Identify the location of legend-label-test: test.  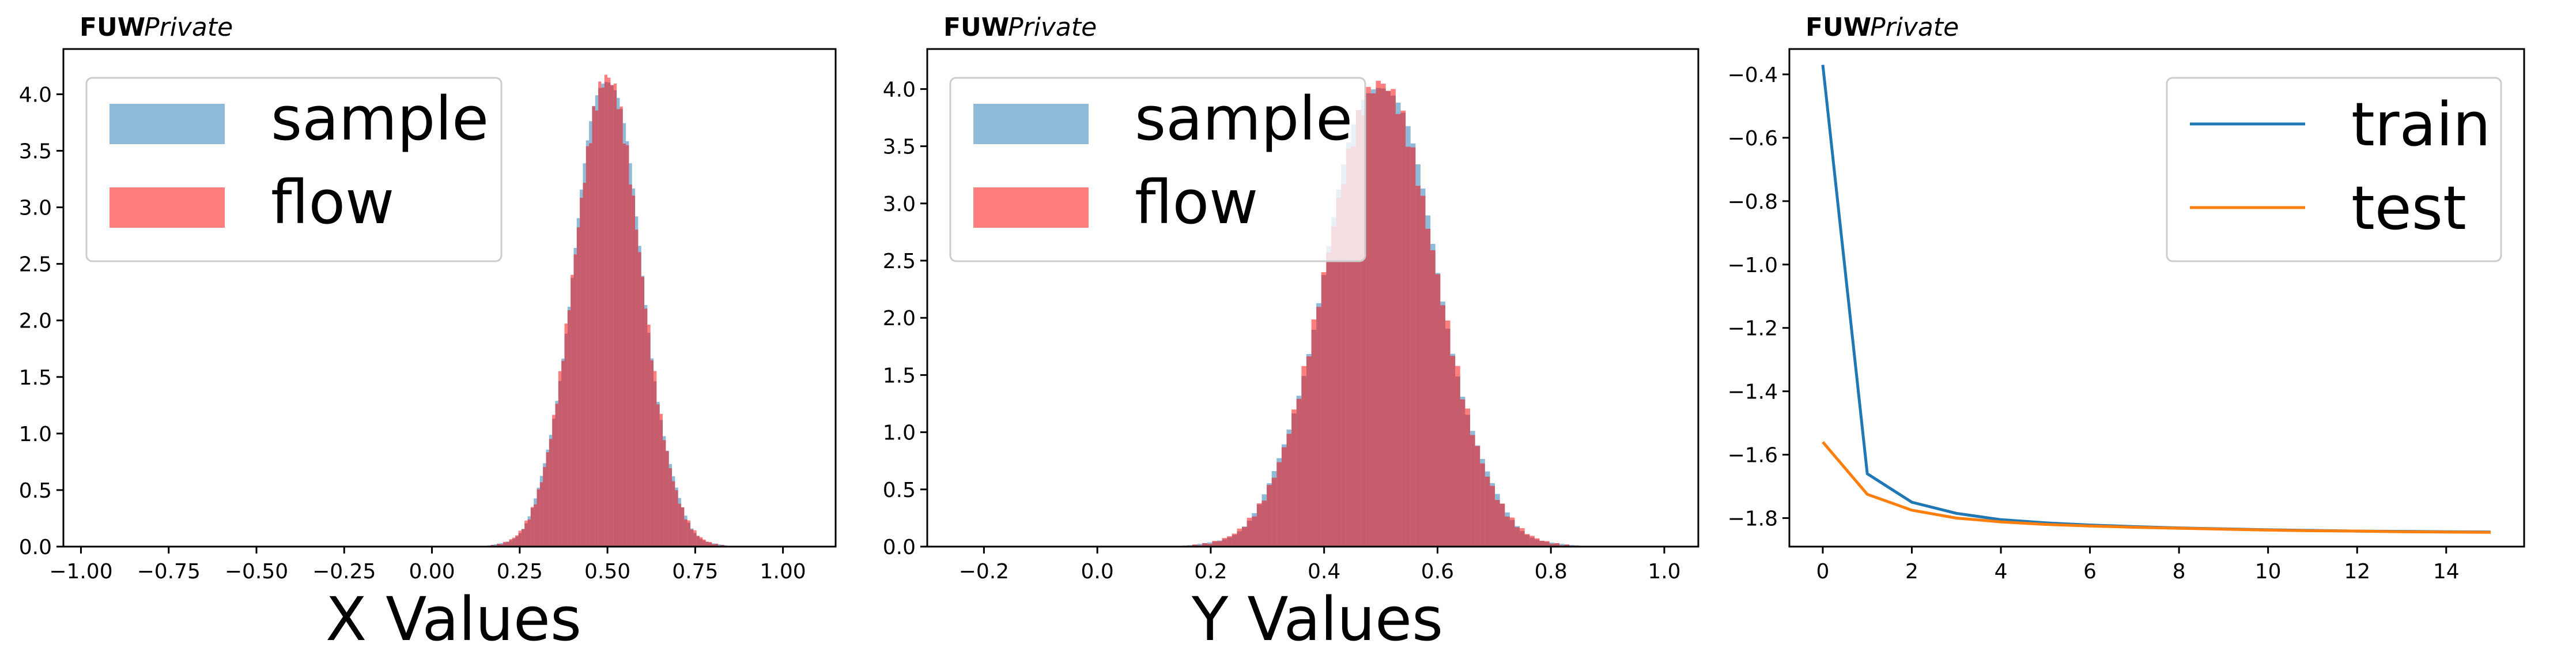
(2409, 208).